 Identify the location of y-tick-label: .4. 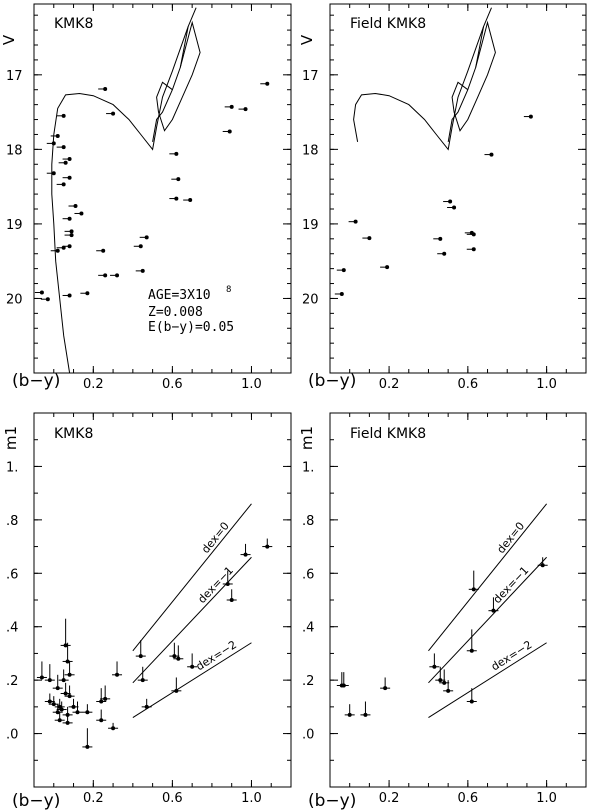
(308, 628).